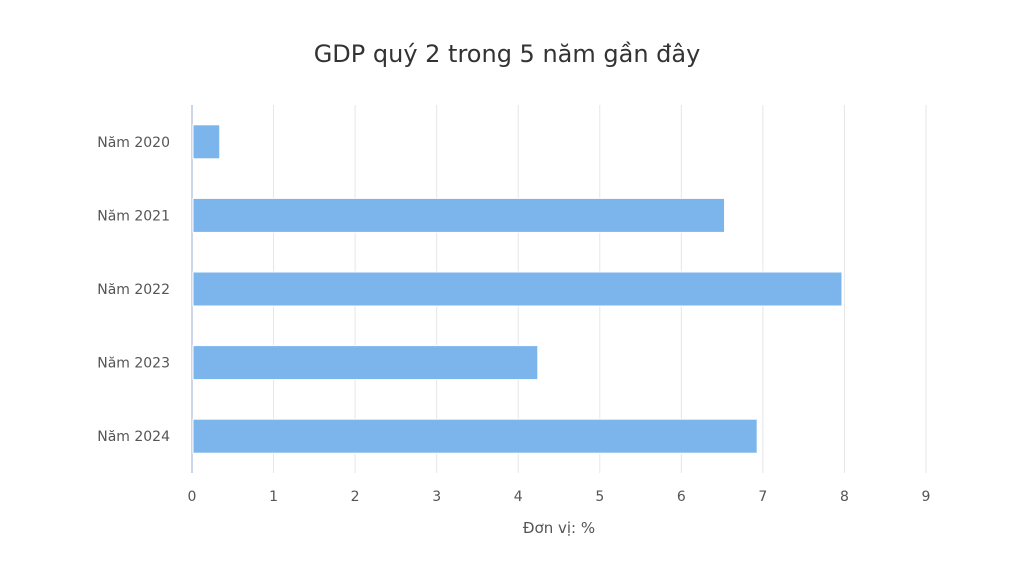 Image resolution: width=1024 pixels, height=565 pixels. I want to click on x-tick-label: 8, so click(844, 497).